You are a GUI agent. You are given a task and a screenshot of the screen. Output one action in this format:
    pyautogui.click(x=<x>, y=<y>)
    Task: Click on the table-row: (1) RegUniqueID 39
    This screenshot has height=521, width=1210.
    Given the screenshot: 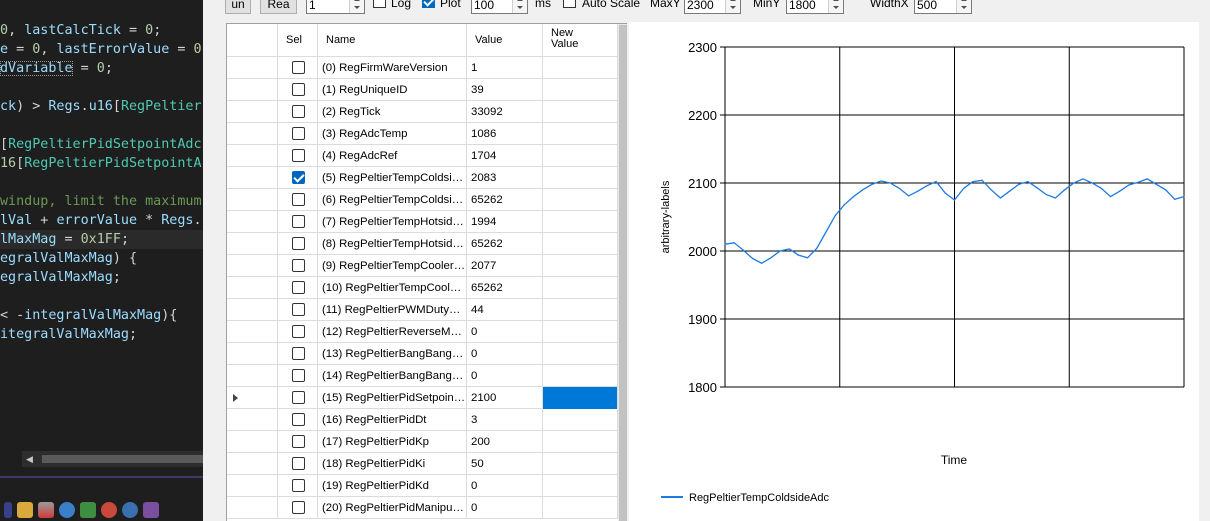 What is the action you would take?
    pyautogui.click(x=427, y=90)
    